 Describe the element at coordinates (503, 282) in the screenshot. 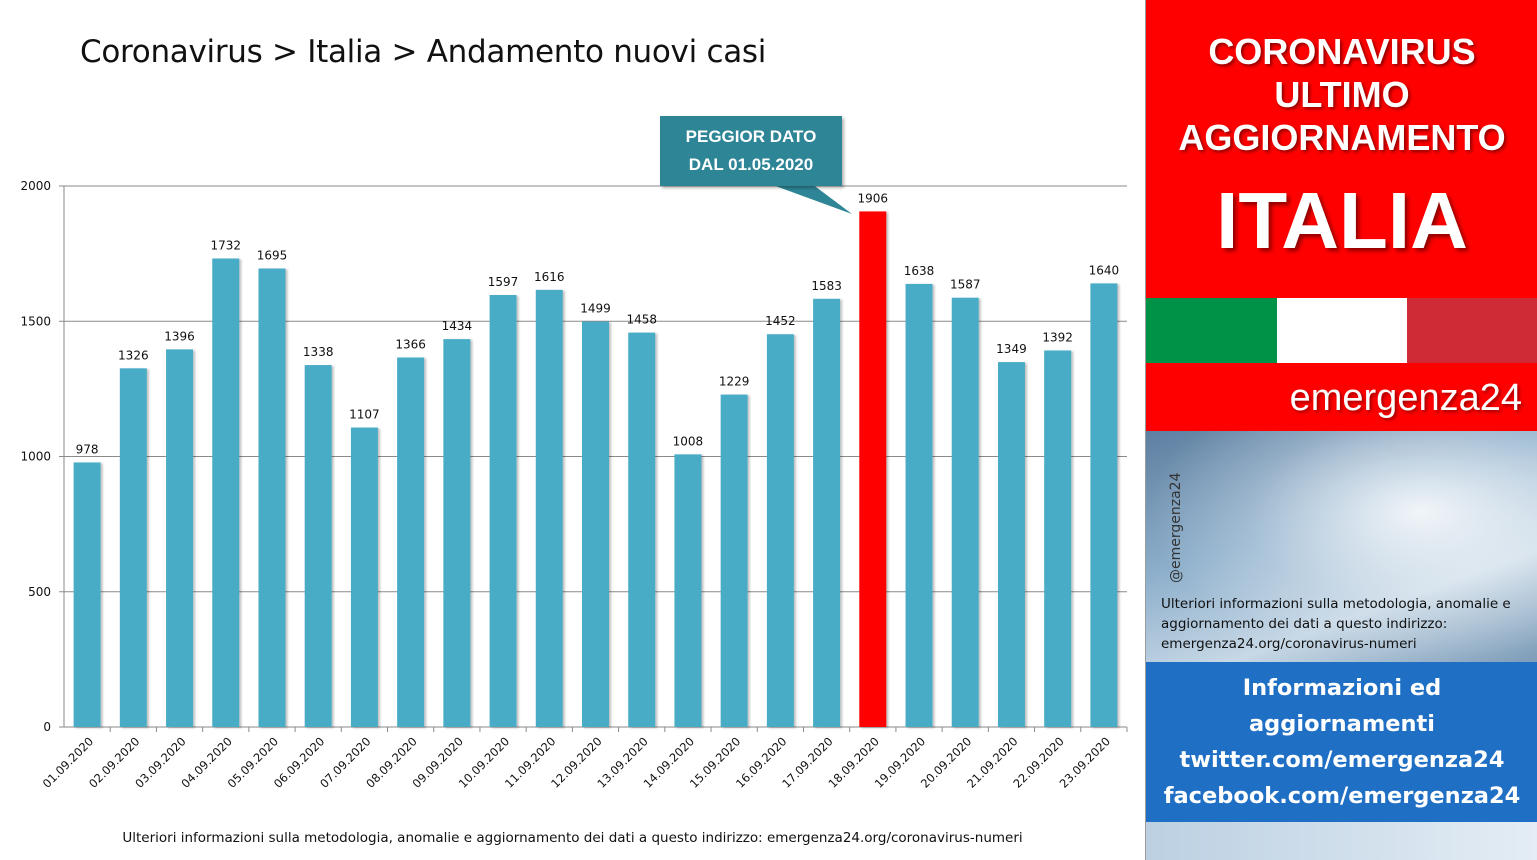

I see `data-label: 1597` at that location.